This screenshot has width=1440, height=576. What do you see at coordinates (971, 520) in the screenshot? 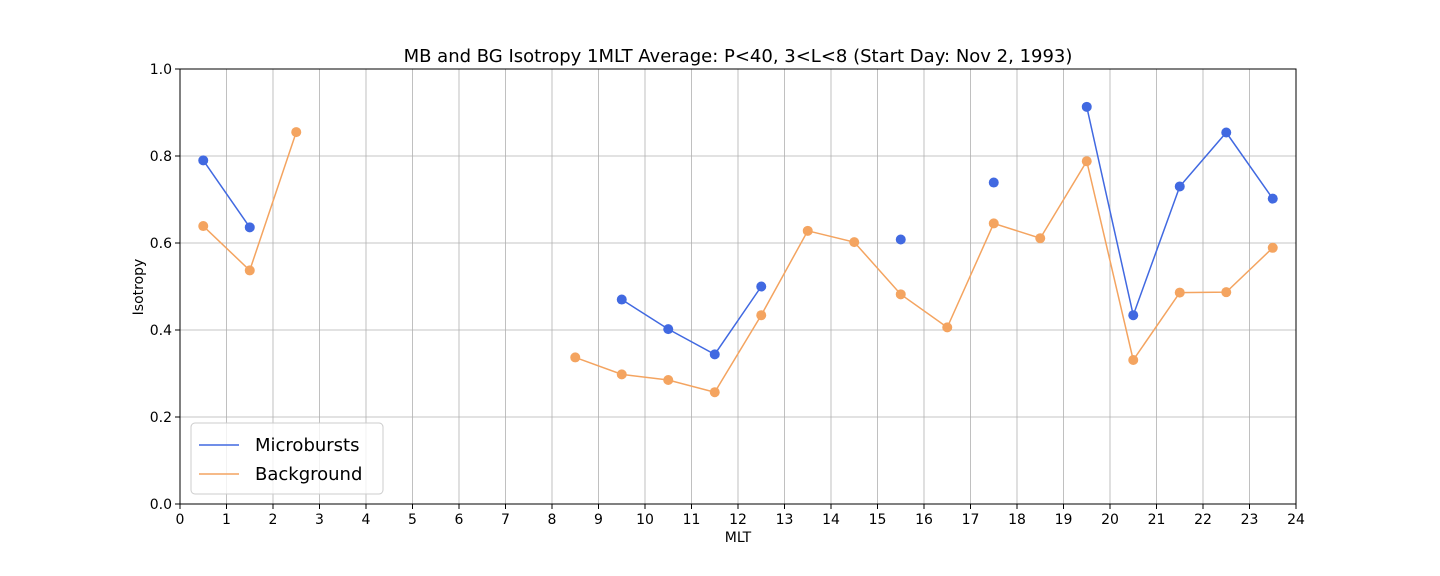
I see `x-tick-label: 17` at bounding box center [971, 520].